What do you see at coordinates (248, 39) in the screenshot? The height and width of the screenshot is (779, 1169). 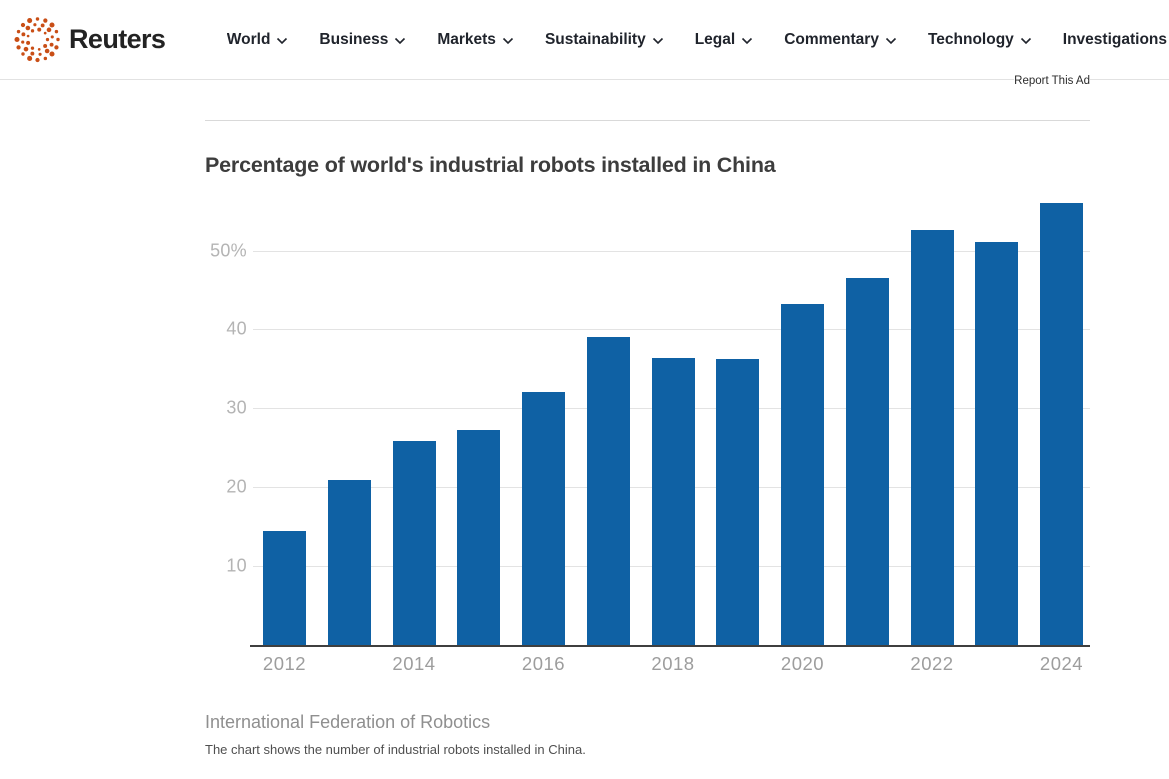 I see `nav-item-label: World` at bounding box center [248, 39].